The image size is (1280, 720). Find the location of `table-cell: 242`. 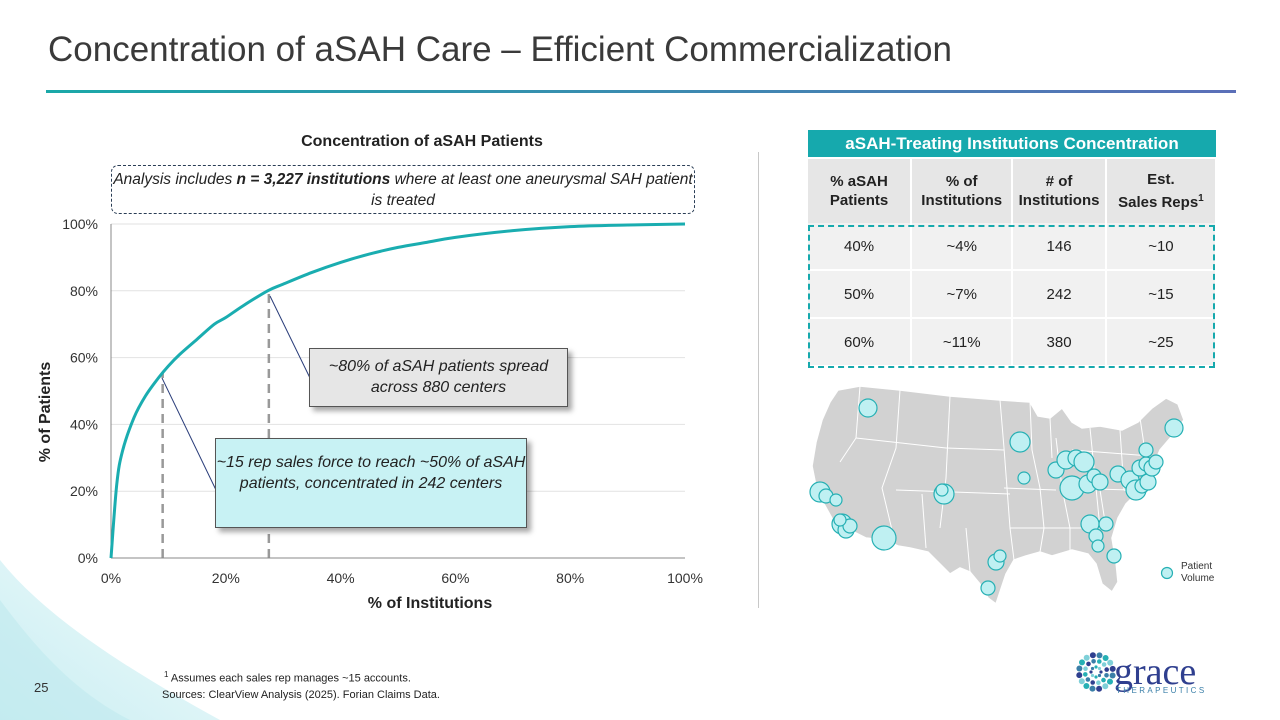

table-cell: 242 is located at coordinates (1059, 294).